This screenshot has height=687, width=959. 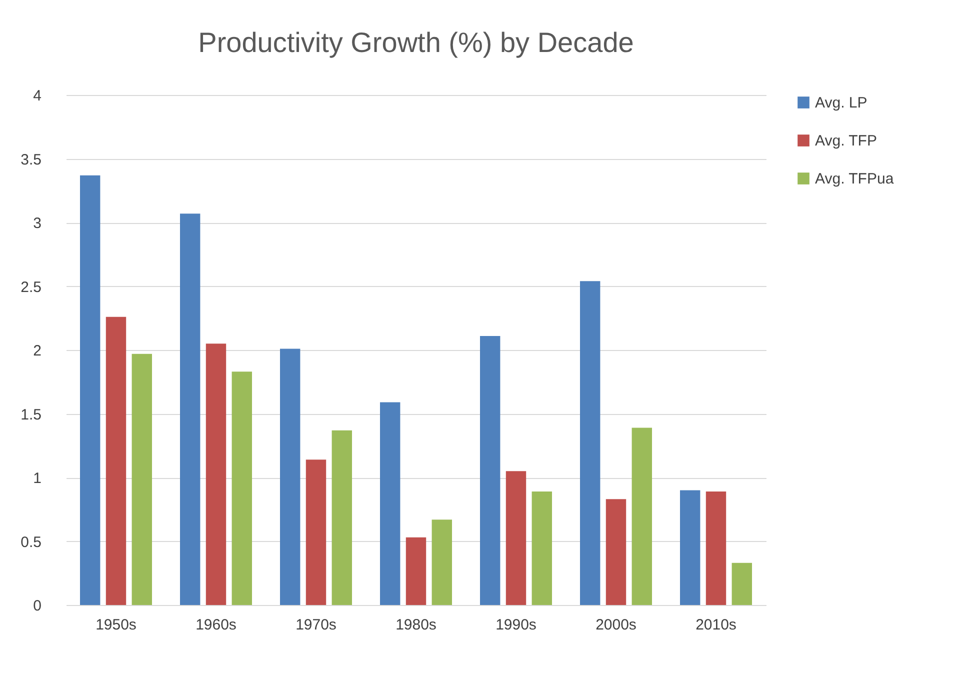 I want to click on legend-label: Avg. TFPua, so click(x=854, y=179).